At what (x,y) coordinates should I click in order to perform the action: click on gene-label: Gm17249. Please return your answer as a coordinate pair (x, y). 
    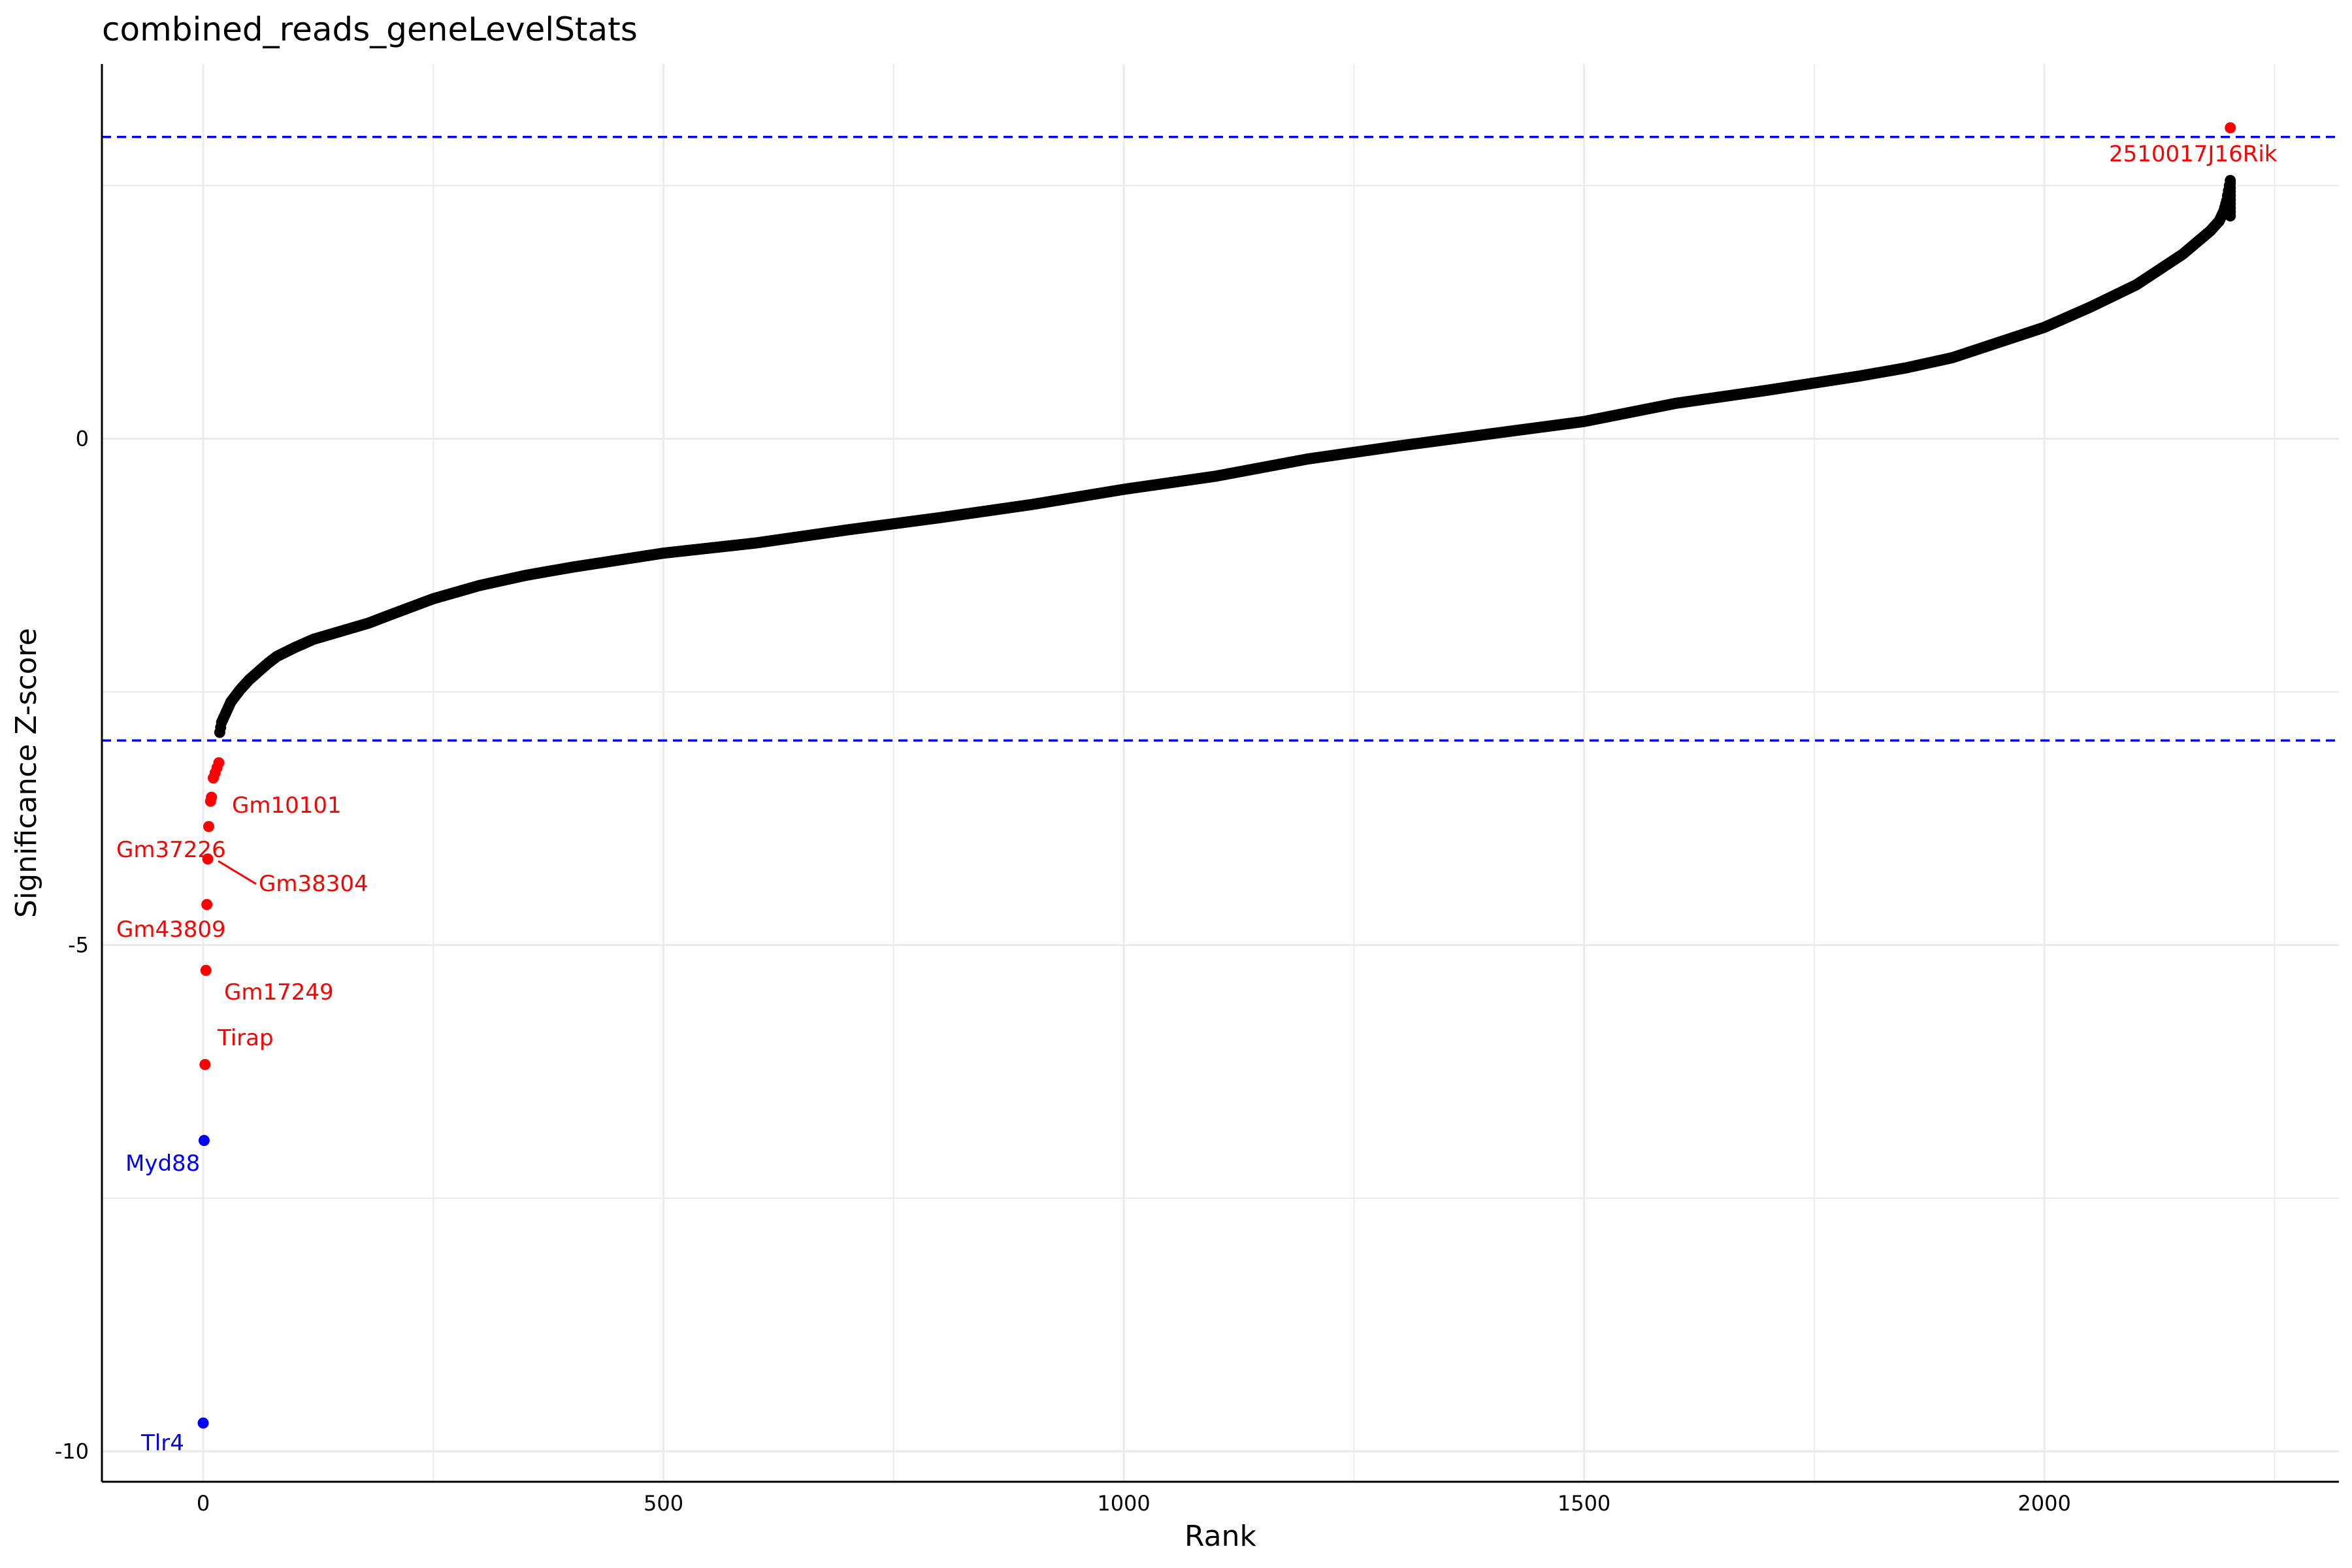
    Looking at the image, I should click on (279, 992).